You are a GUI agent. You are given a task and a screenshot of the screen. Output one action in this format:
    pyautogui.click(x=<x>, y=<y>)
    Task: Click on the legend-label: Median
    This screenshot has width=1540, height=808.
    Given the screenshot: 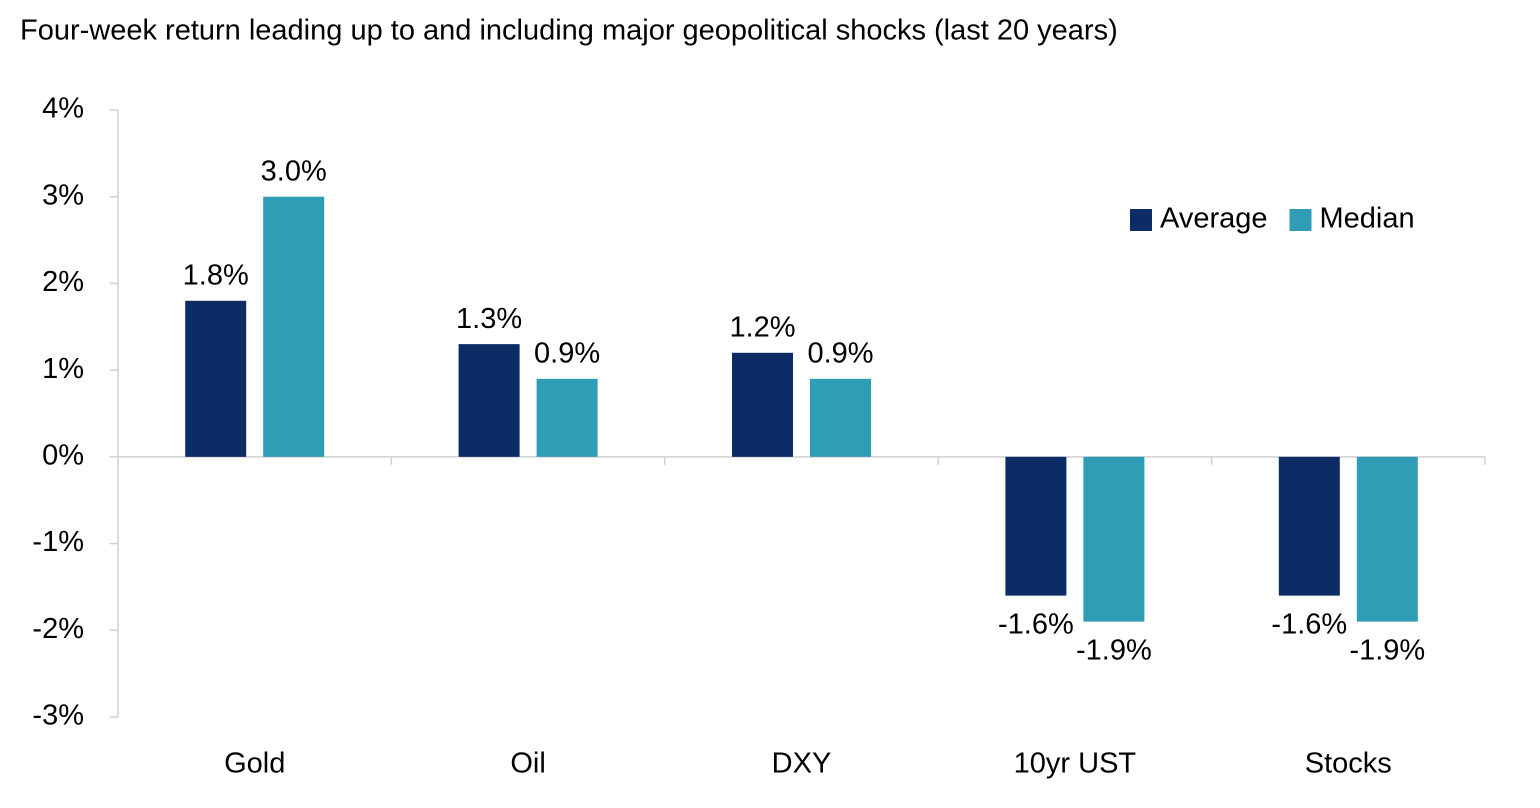 What is the action you would take?
    pyautogui.click(x=1367, y=219)
    